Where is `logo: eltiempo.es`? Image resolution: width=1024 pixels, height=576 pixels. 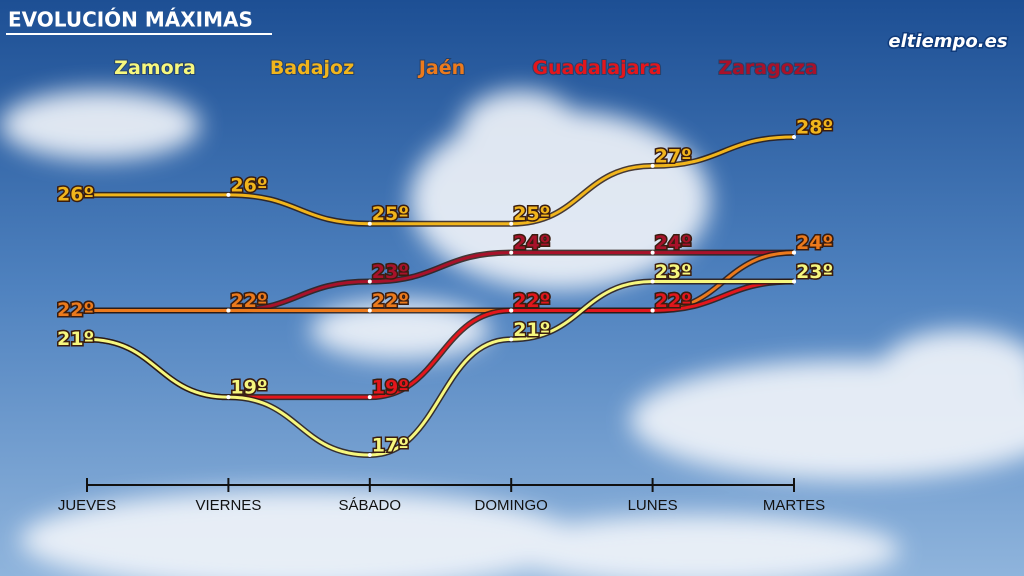 logo: eltiempo.es is located at coordinates (947, 41).